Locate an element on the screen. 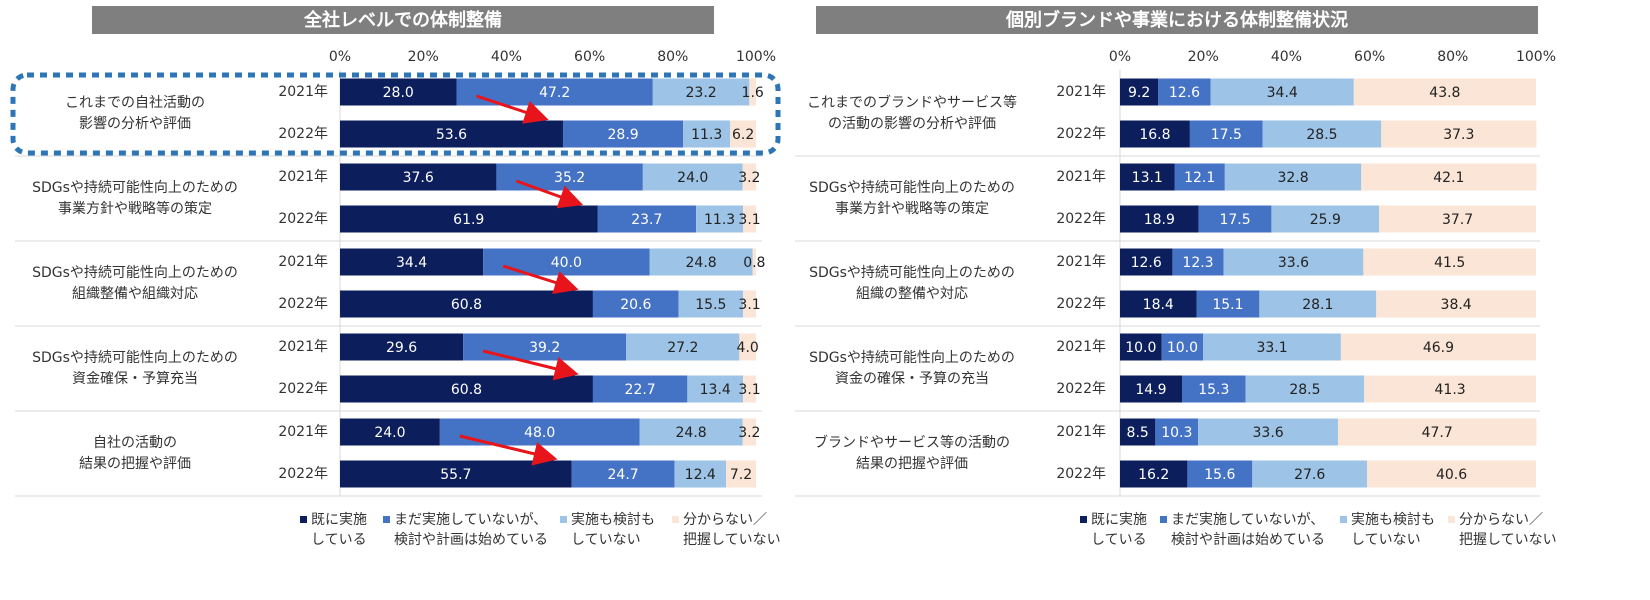 The image size is (1650, 600). group-label: 組織整備や組織対応 is located at coordinates (135, 294).